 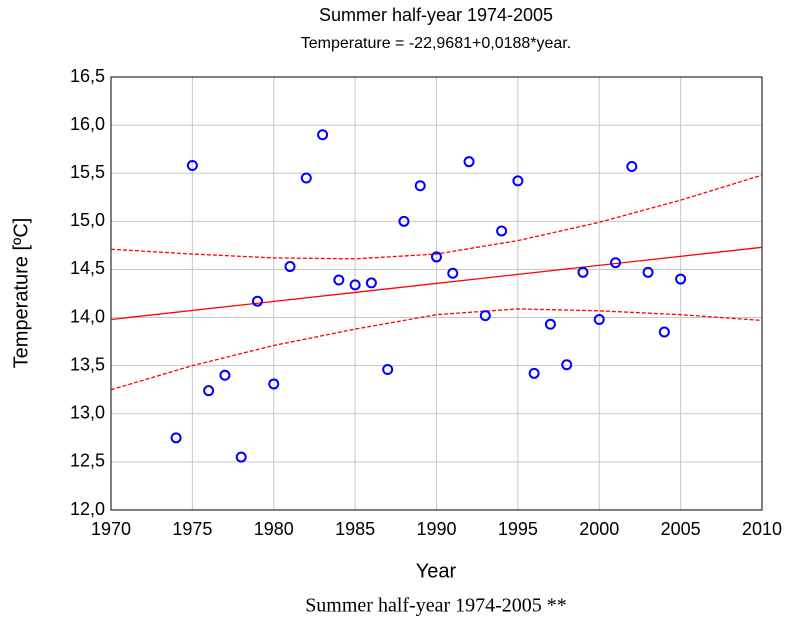 What do you see at coordinates (599, 529) in the screenshot?
I see `x-tick-label: 2000` at bounding box center [599, 529].